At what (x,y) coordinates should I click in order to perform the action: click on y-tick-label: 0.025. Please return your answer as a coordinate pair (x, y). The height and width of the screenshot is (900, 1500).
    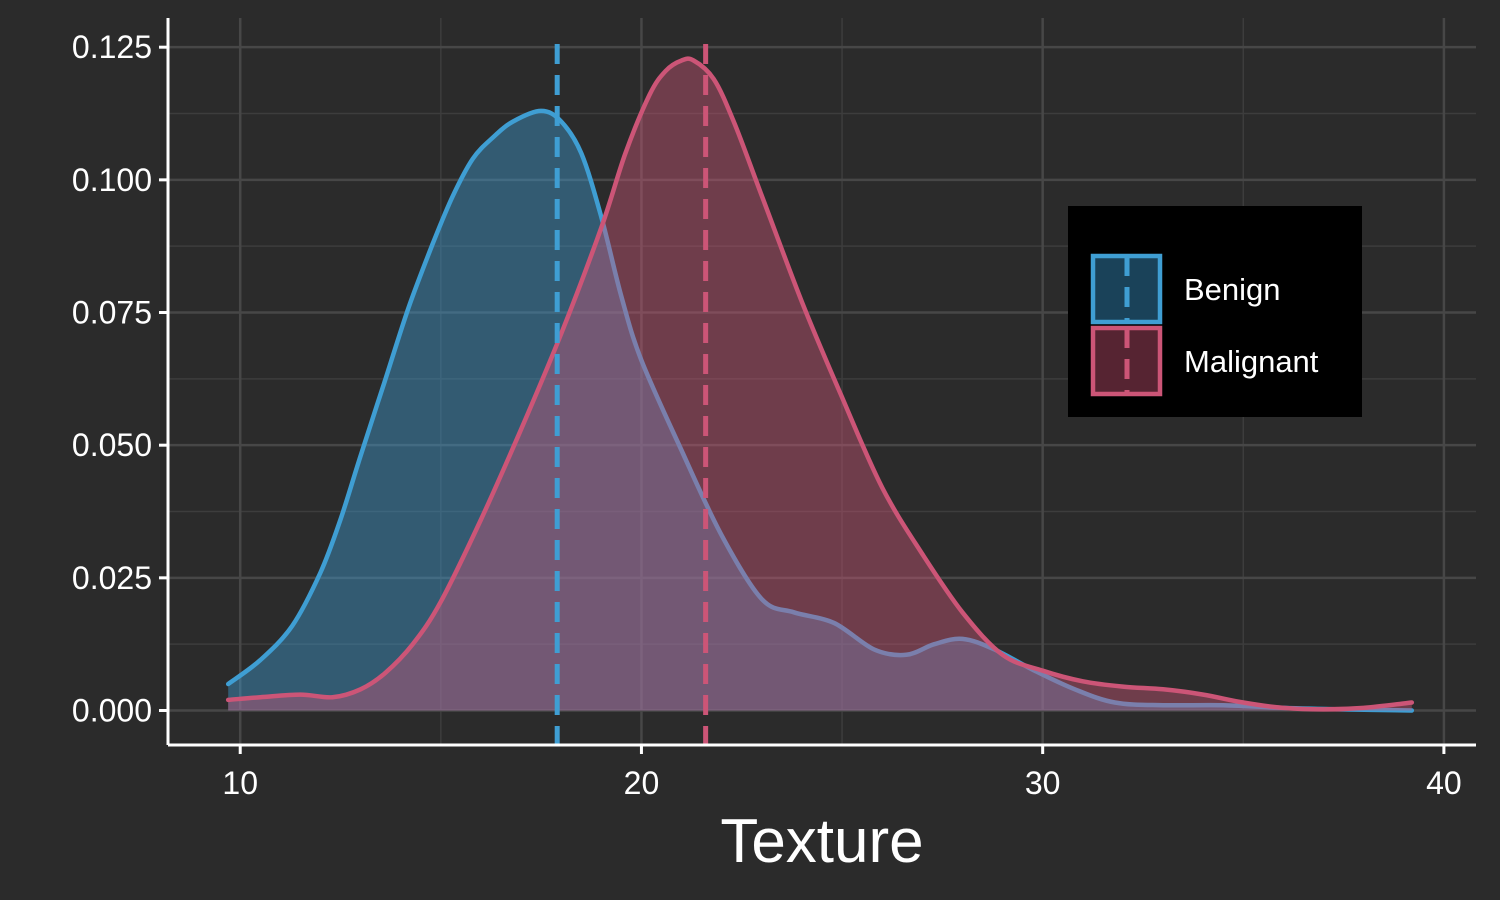
    Looking at the image, I should click on (112, 578).